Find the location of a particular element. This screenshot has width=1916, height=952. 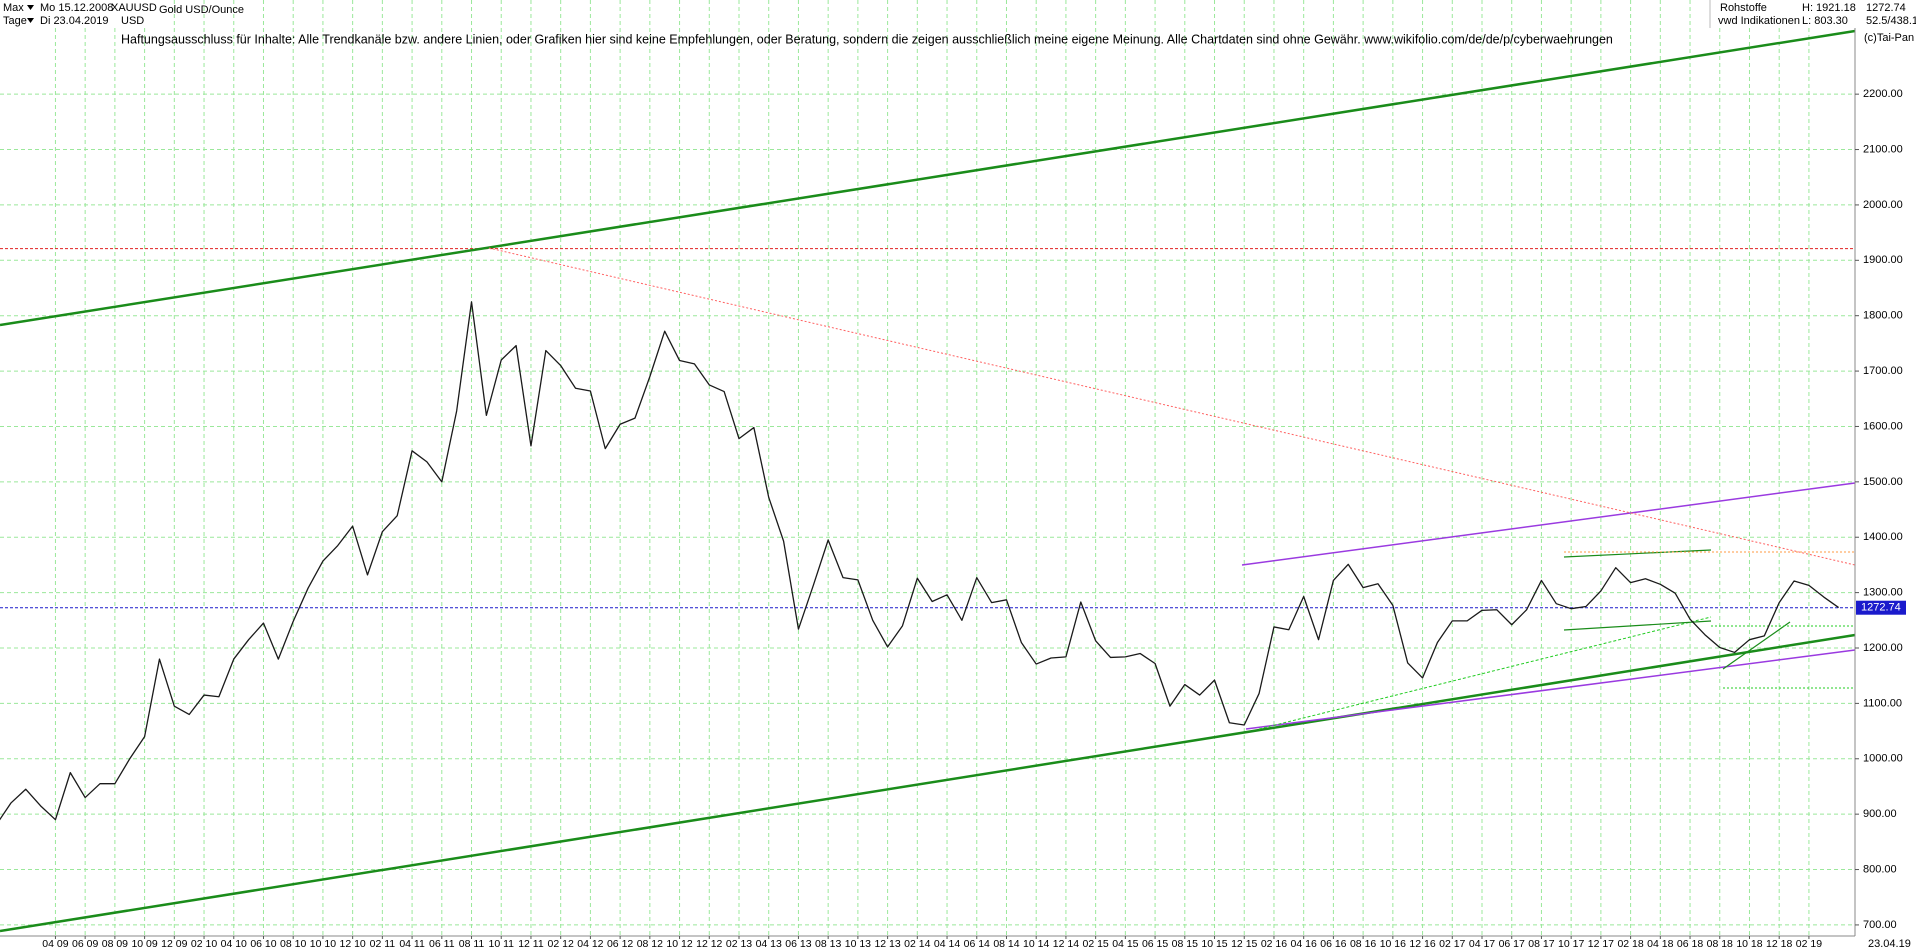

x-tick-label: 10 15 is located at coordinates (1214, 944).